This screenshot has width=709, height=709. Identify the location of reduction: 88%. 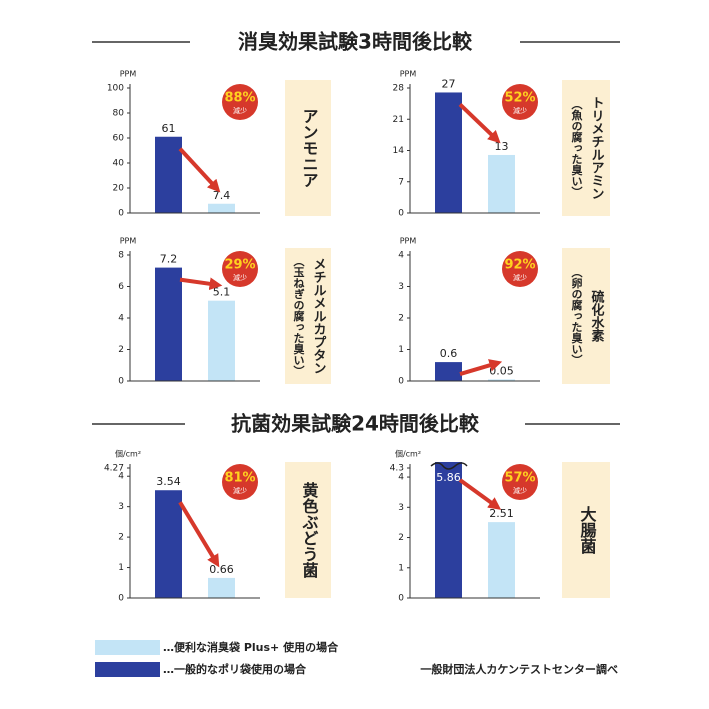
(239, 98).